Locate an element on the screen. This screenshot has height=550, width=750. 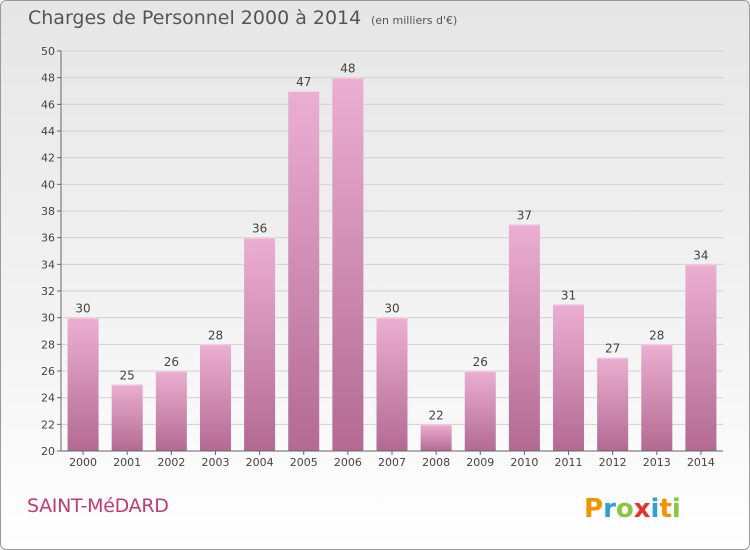
x-tick-label: 2006 is located at coordinates (348, 462).